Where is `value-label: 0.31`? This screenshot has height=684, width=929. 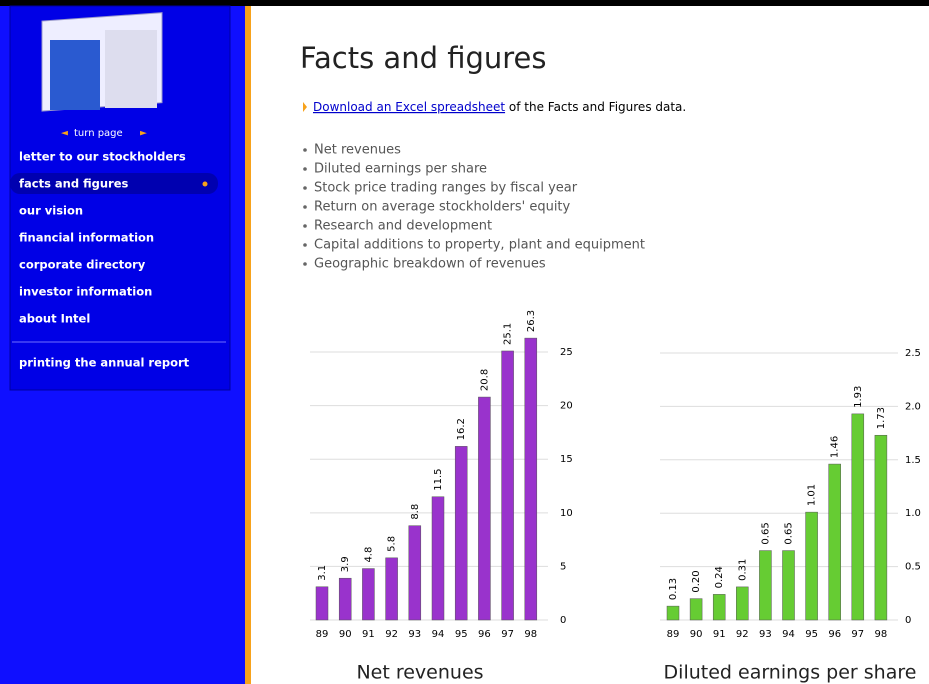
value-label: 0.31 is located at coordinates (742, 570).